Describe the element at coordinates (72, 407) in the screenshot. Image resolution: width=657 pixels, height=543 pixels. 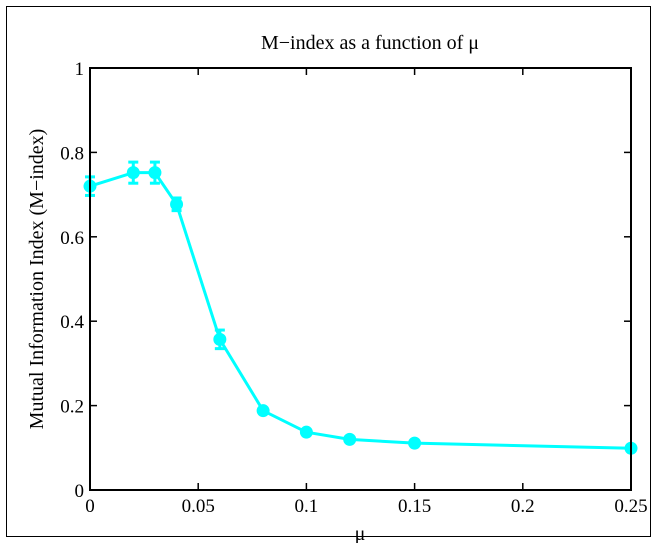
I see `y-tick-label: 0.2` at that location.